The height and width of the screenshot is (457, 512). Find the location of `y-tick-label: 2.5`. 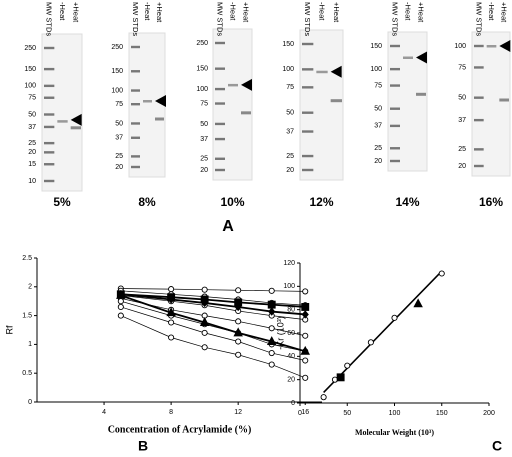

y-tick-label: 2.5 is located at coordinates (27, 258).